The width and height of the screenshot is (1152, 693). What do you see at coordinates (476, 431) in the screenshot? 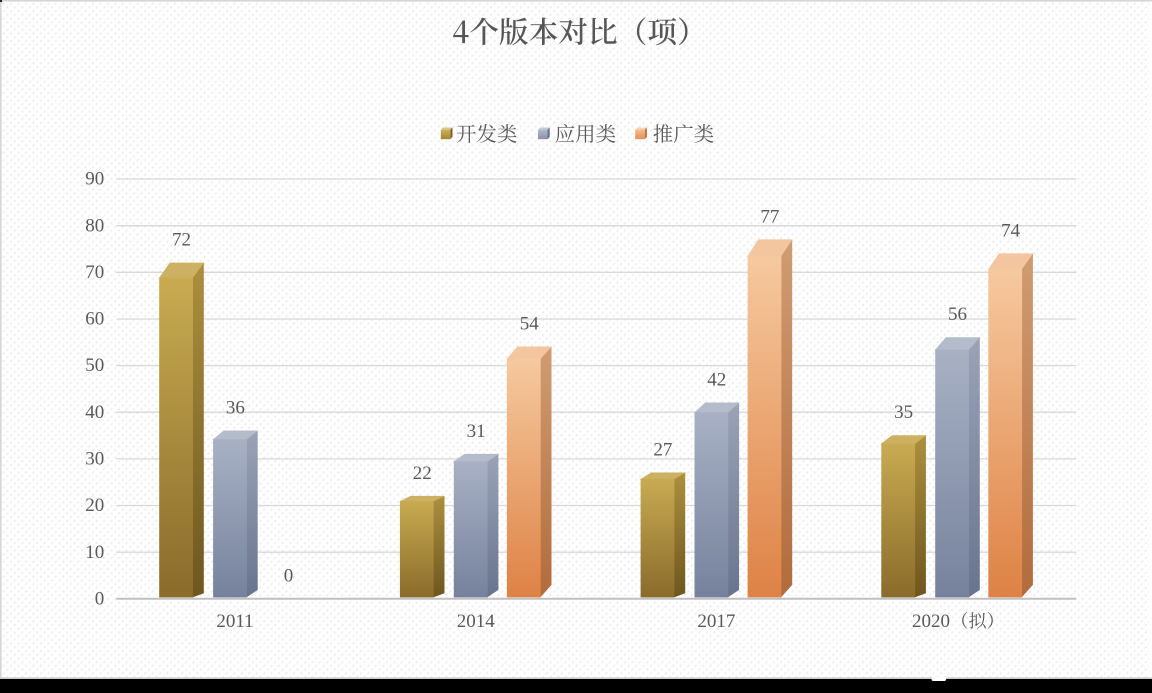
I see `svg-text: 31` at bounding box center [476, 431].